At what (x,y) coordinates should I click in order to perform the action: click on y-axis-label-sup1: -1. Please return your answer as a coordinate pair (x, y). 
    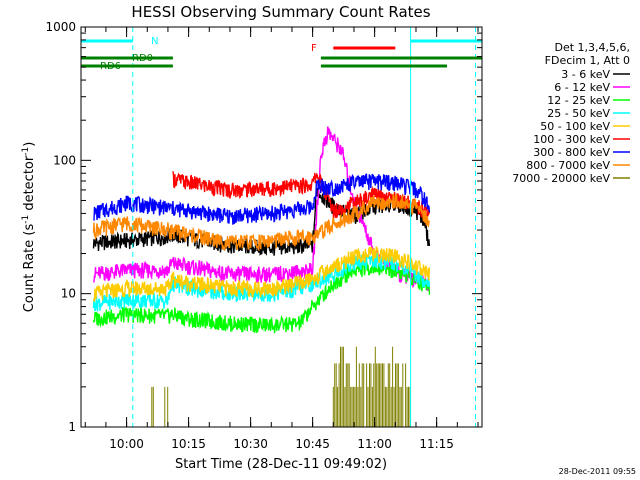
    Looking at the image, I should click on (26, 219).